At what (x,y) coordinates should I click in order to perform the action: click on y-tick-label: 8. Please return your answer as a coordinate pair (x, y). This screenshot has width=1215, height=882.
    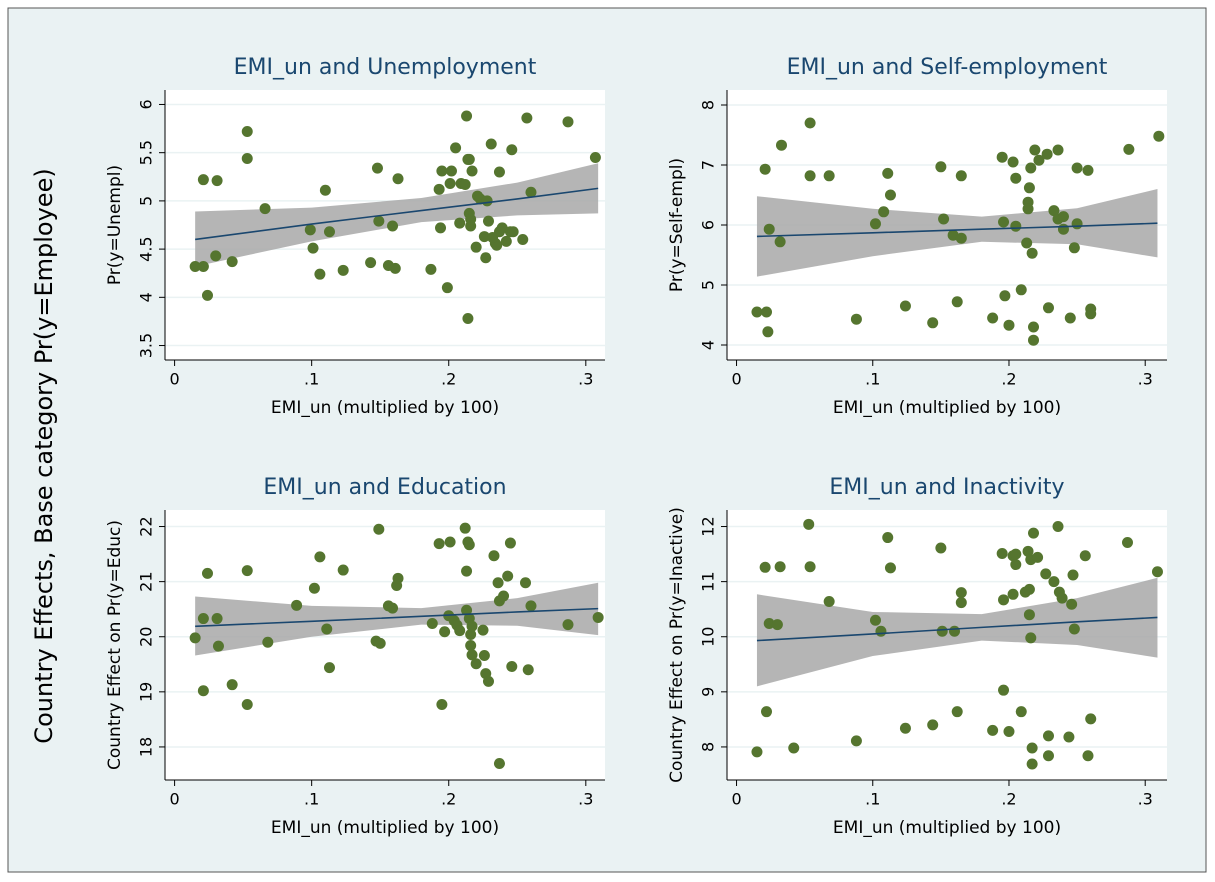
    Looking at the image, I should click on (708, 747).